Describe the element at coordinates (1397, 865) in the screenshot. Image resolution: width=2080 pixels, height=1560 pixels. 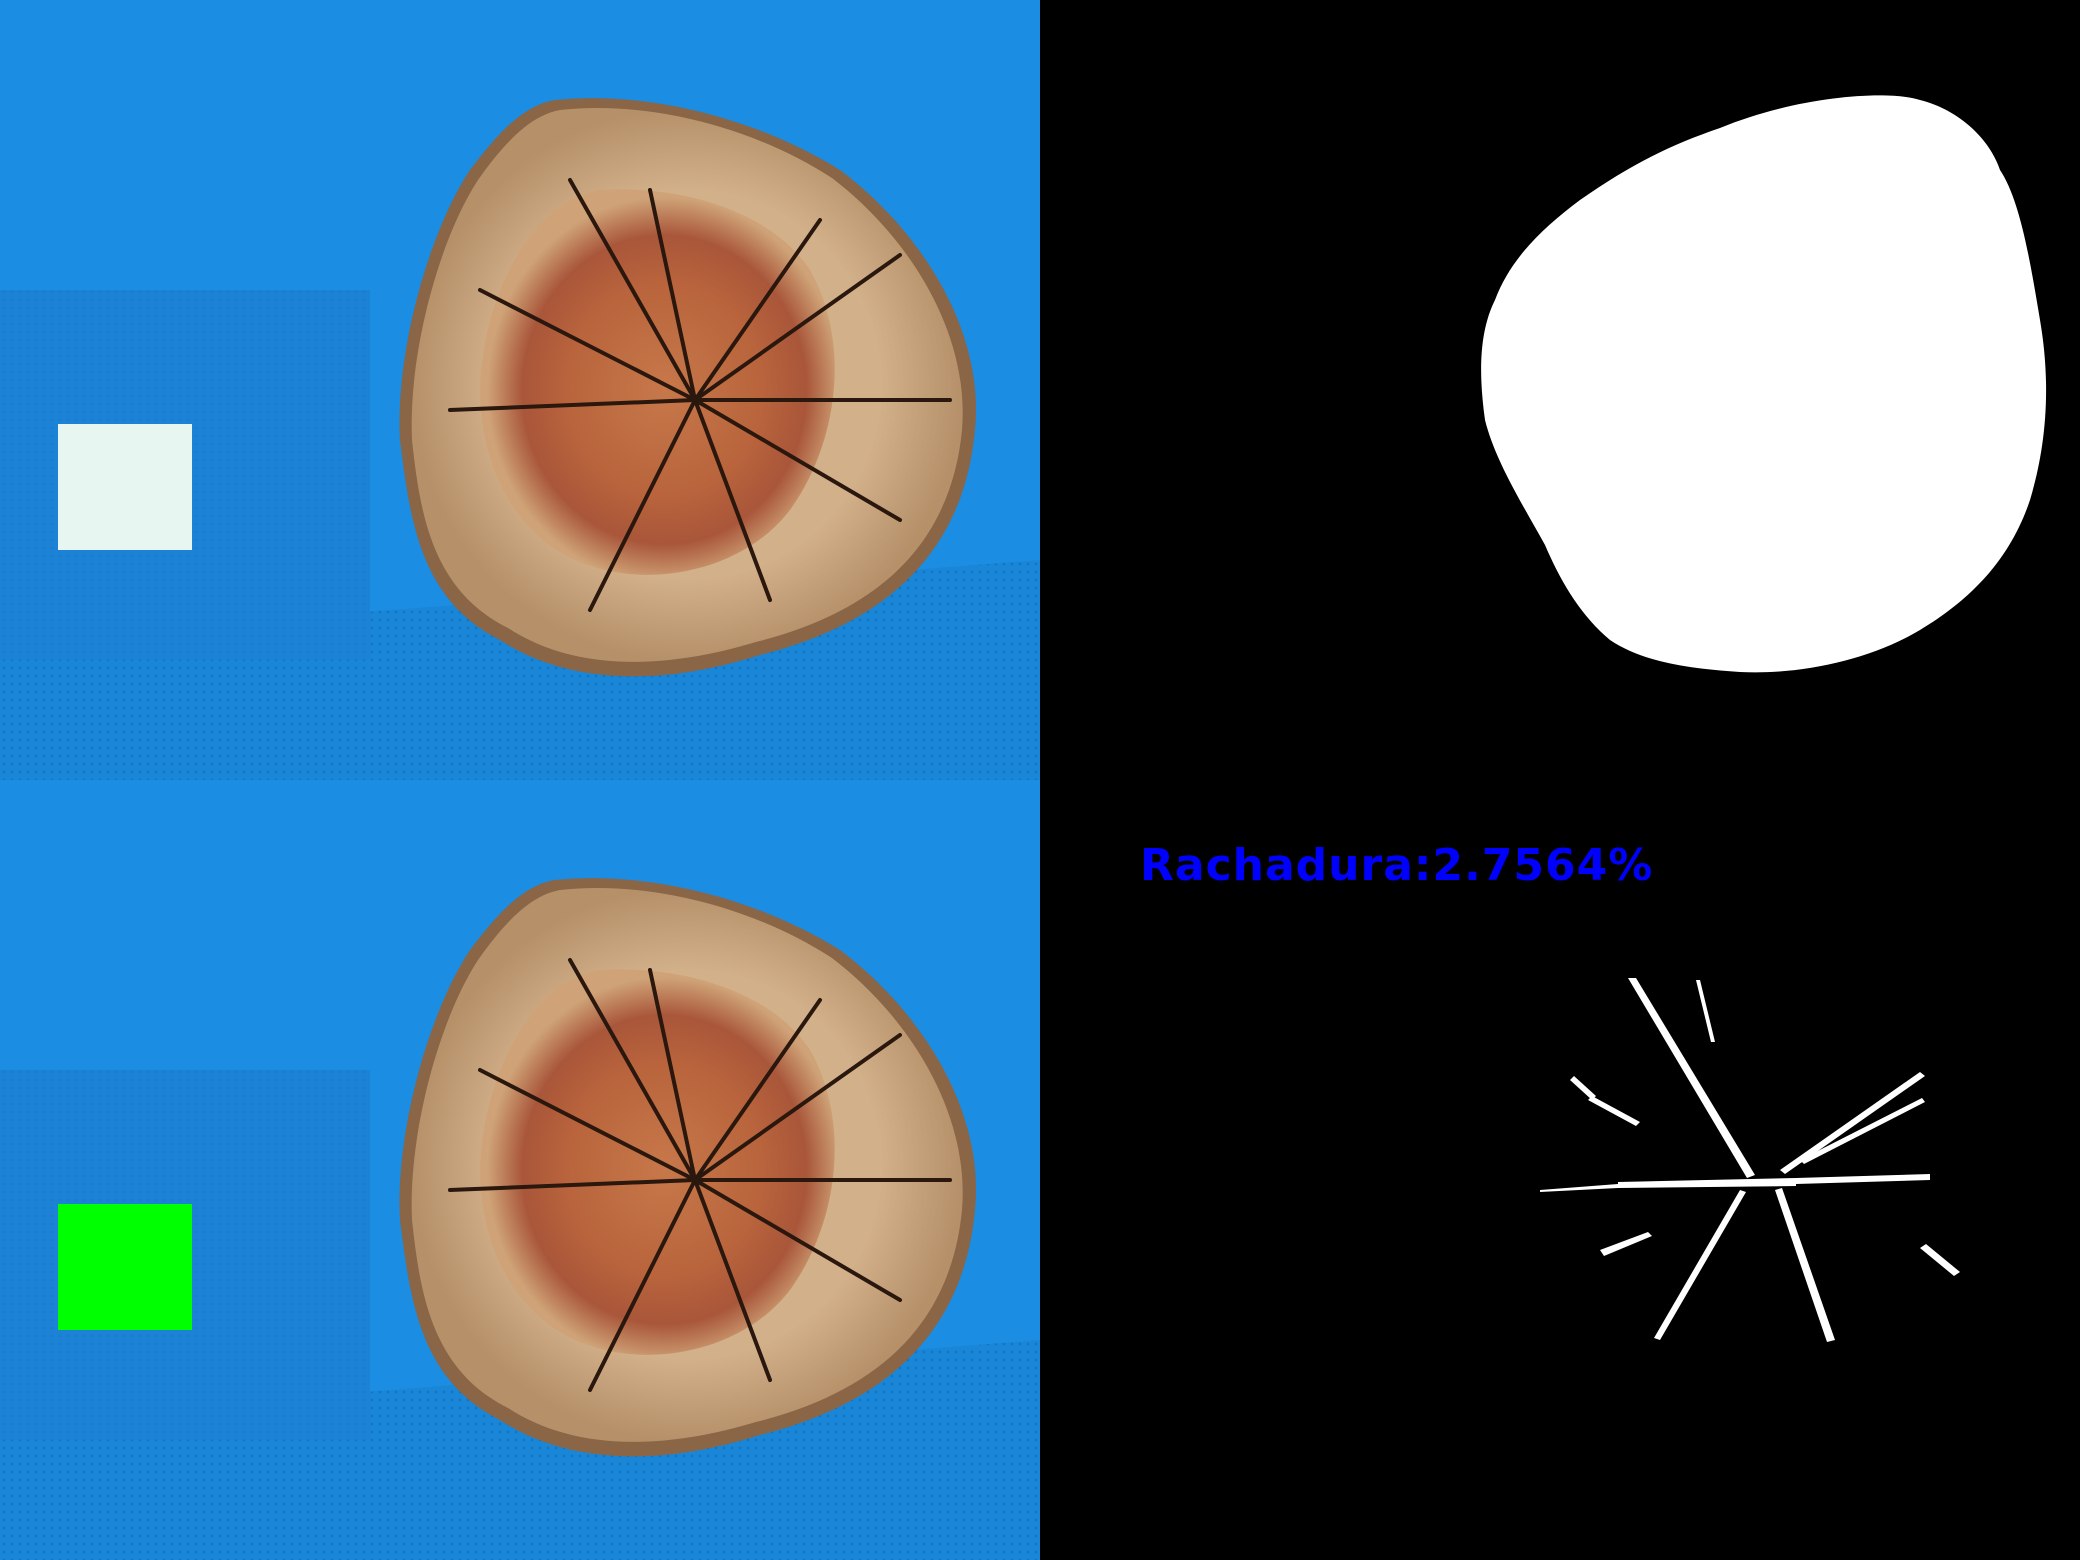
I see `crack-percentage-label: Rachadura:2.7564%` at that location.